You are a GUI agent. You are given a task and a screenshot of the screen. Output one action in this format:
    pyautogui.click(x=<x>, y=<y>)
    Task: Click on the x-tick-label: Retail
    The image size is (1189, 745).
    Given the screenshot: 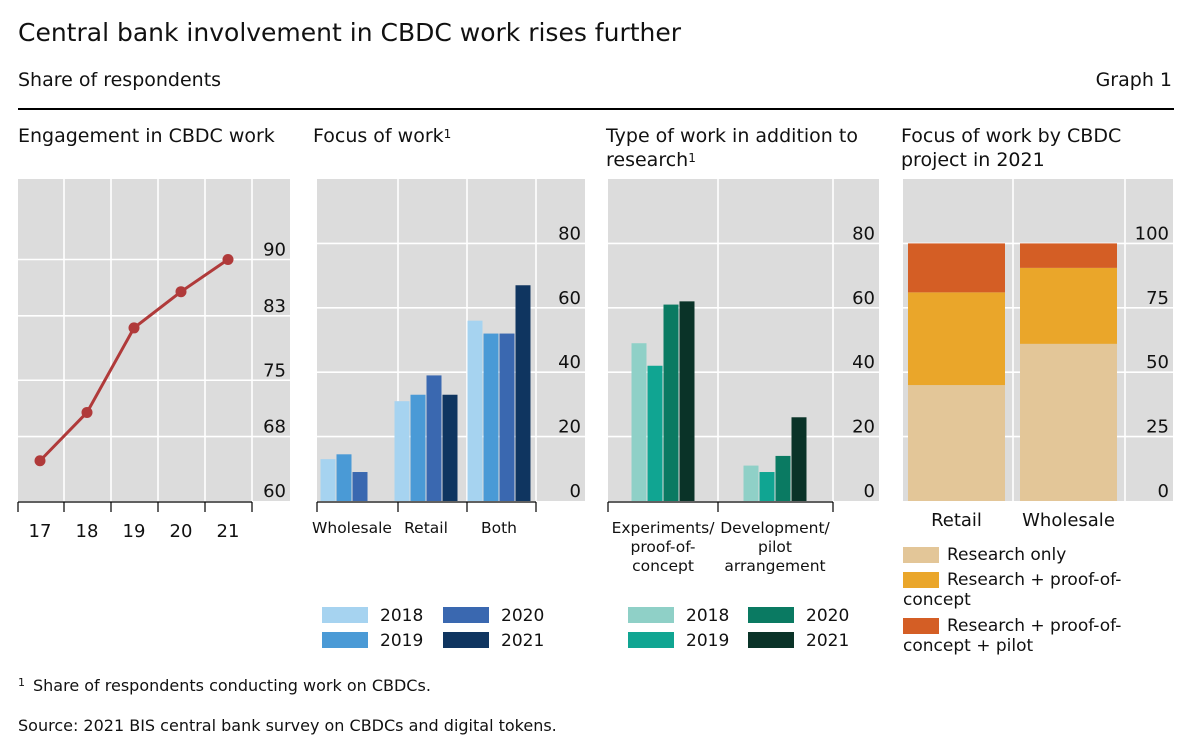 What is the action you would take?
    pyautogui.click(x=956, y=520)
    